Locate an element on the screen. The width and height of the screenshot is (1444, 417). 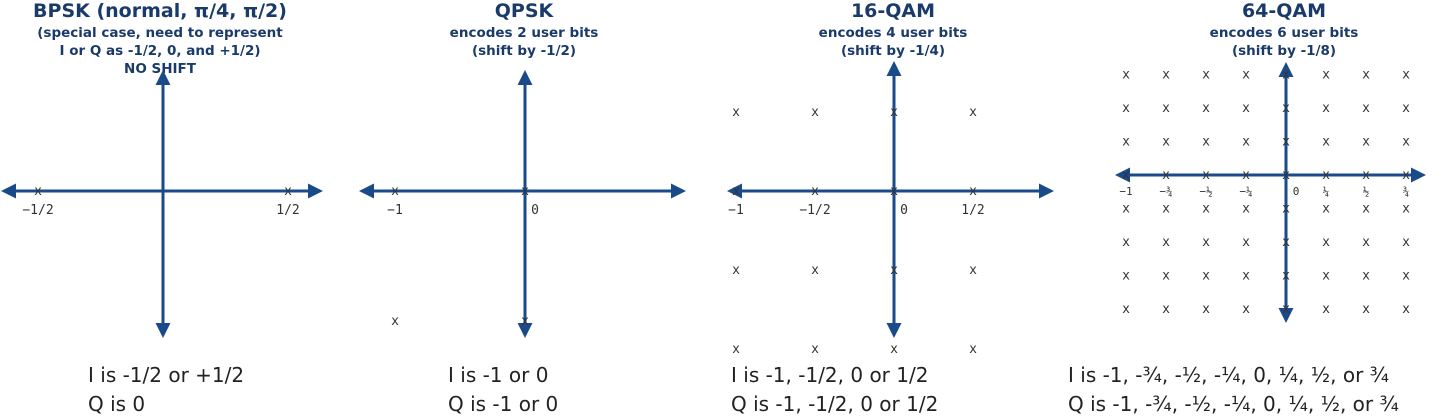
q-values-note: Q is -1, -1/2, 0 or 1/2 is located at coordinates (834, 404).